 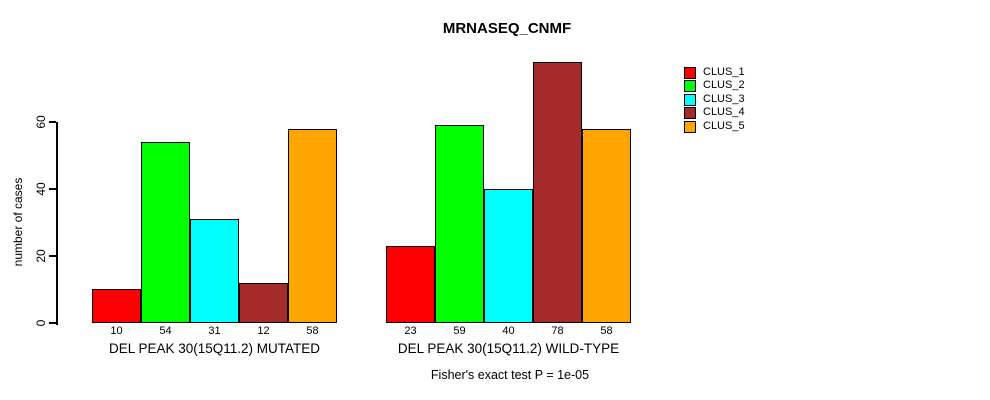 What do you see at coordinates (459, 331) in the screenshot?
I see `bar-value-label: 59` at bounding box center [459, 331].